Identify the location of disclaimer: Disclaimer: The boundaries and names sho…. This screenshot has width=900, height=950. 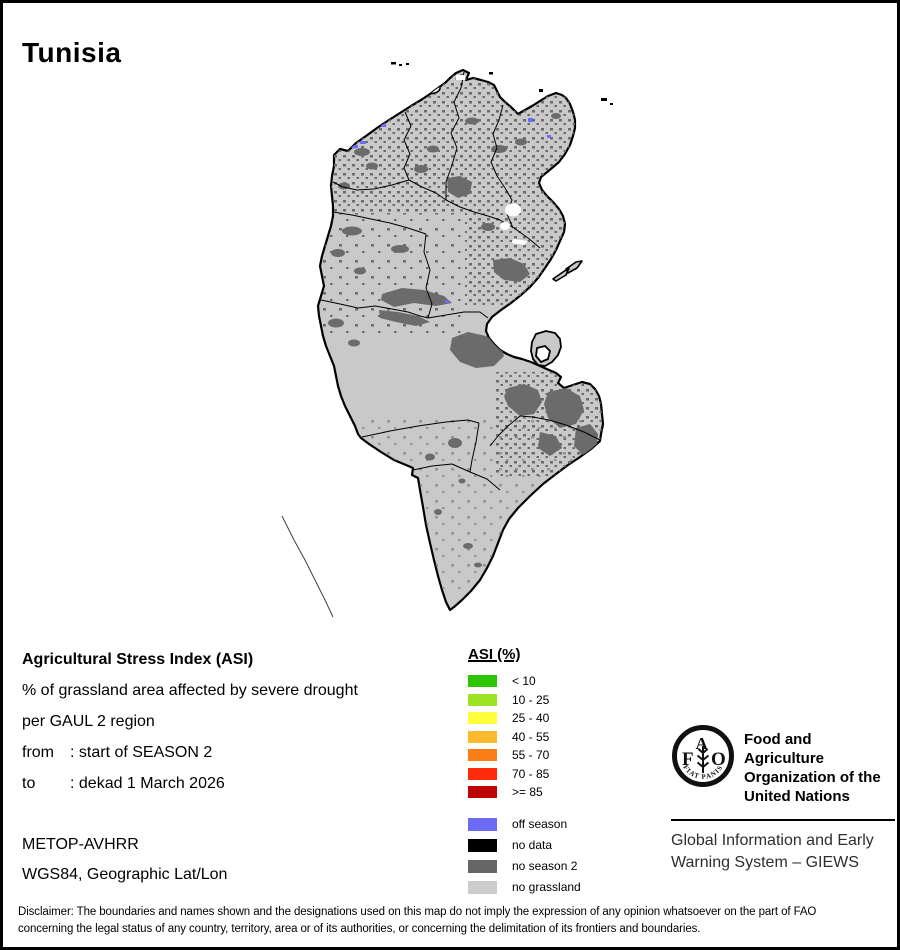
(454, 921).